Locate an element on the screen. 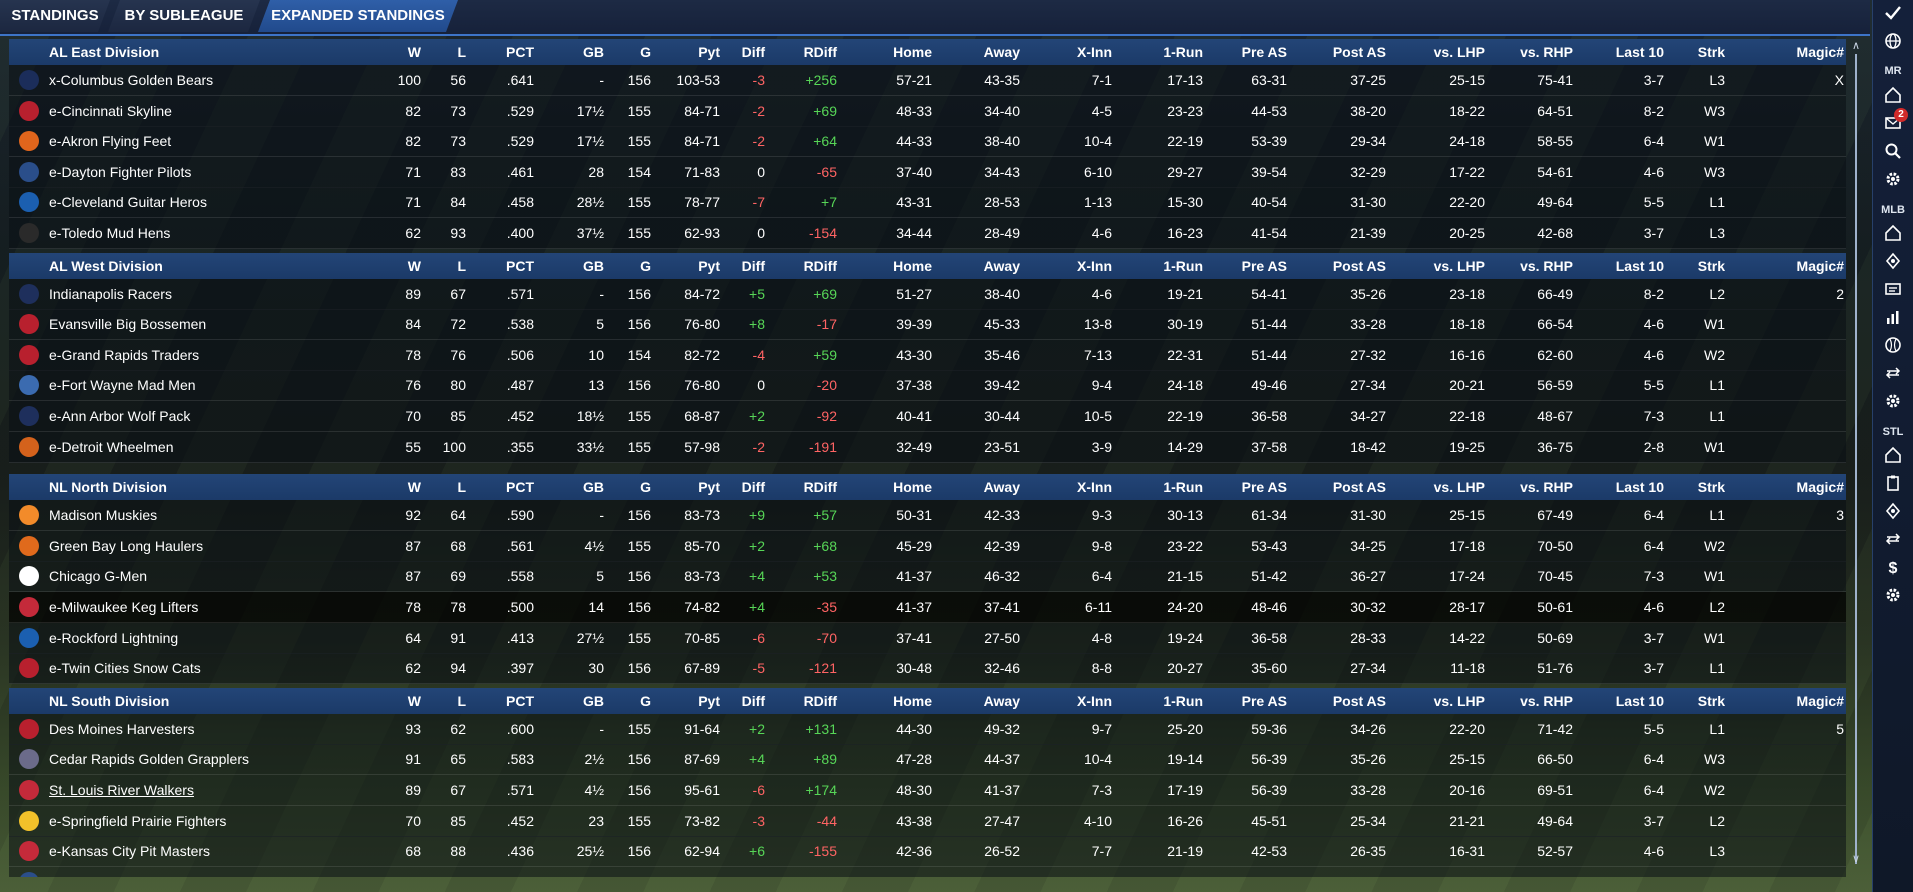 Image resolution: width=1913 pixels, height=892 pixels. team-name-link: e-Fort Wayne Mad Men is located at coordinates (122, 385).